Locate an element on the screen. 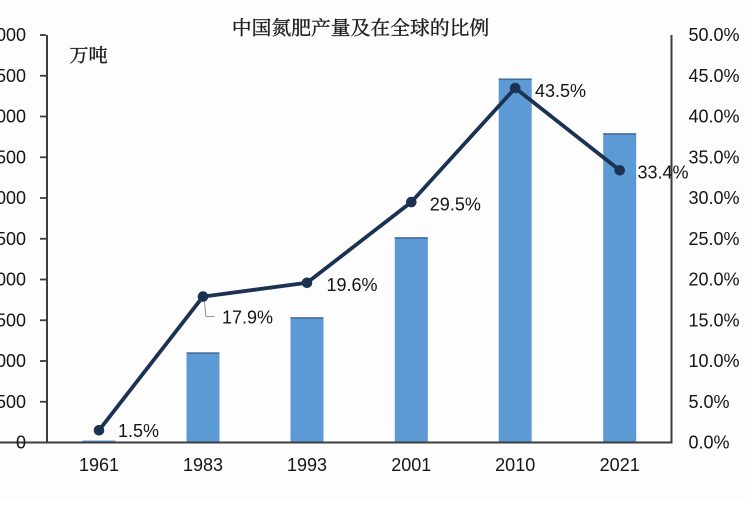 Image resolution: width=750 pixels, height=505 pixels. svg-text: 50.0% is located at coordinates (714, 35).